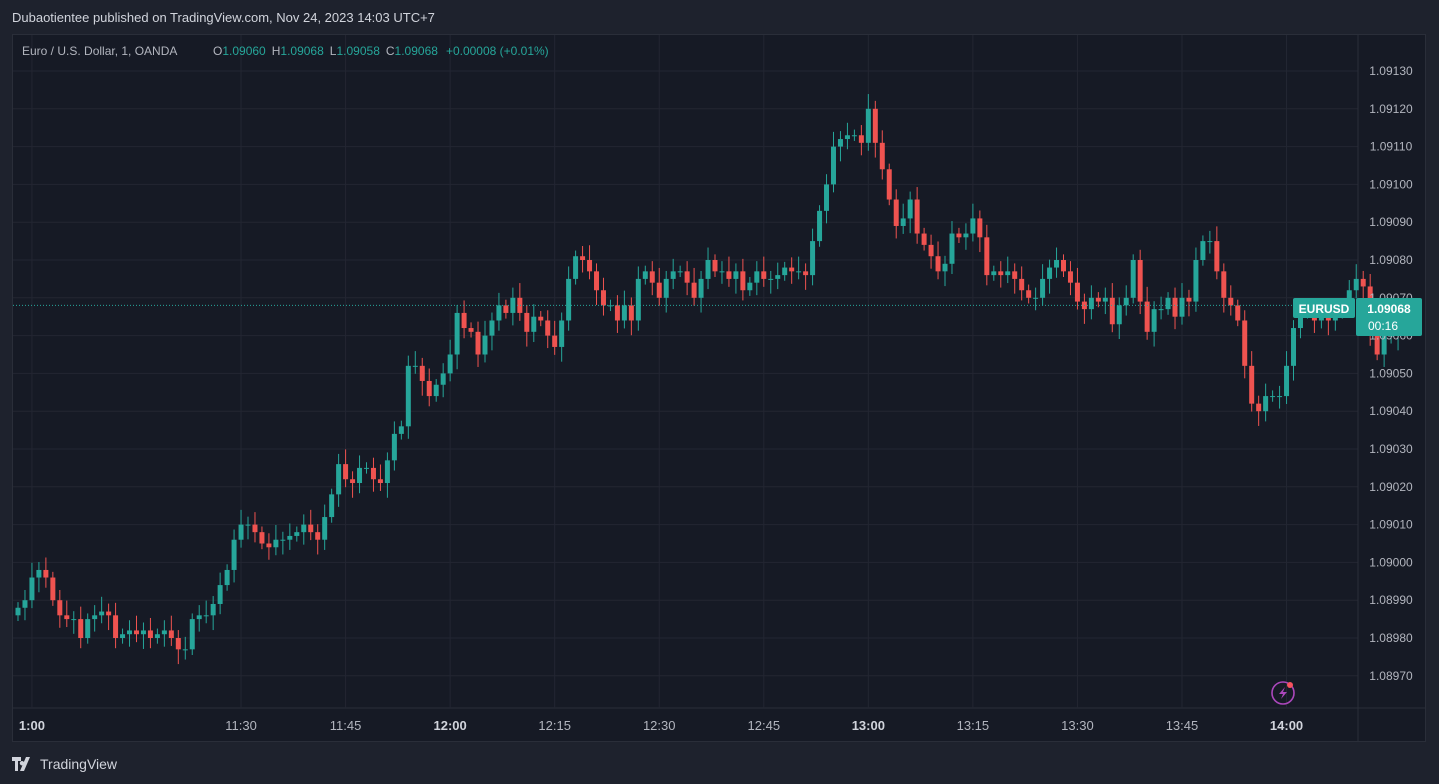 This screenshot has height=784, width=1439. What do you see at coordinates (1391, 184) in the screenshot?
I see `price-tick-label: 1.09100` at bounding box center [1391, 184].